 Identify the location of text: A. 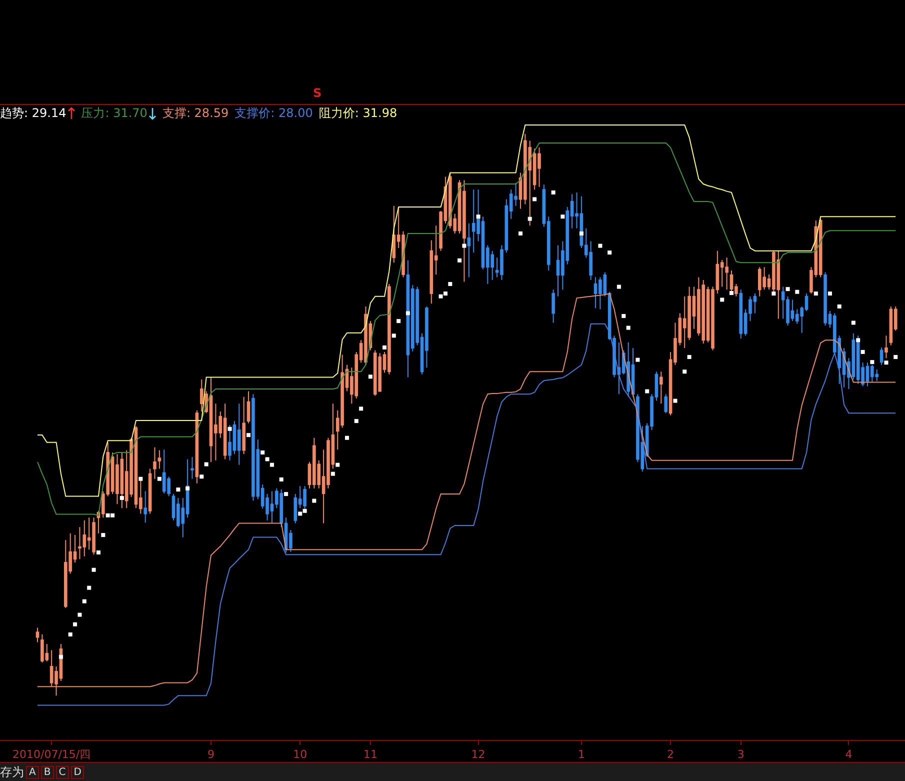
(32, 772).